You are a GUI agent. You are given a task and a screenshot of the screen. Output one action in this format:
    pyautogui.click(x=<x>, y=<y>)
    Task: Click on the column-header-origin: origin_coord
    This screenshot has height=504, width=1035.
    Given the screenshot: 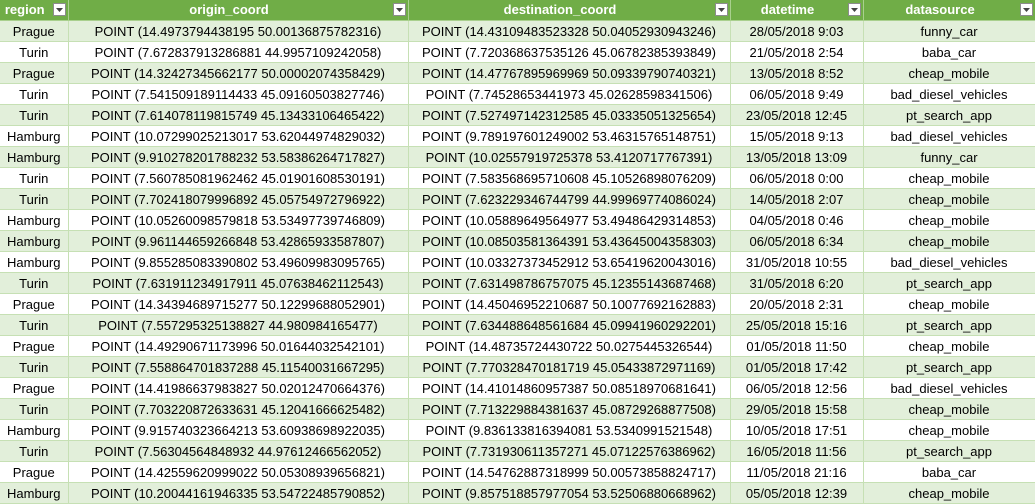 What is the action you would take?
    pyautogui.click(x=238, y=10)
    